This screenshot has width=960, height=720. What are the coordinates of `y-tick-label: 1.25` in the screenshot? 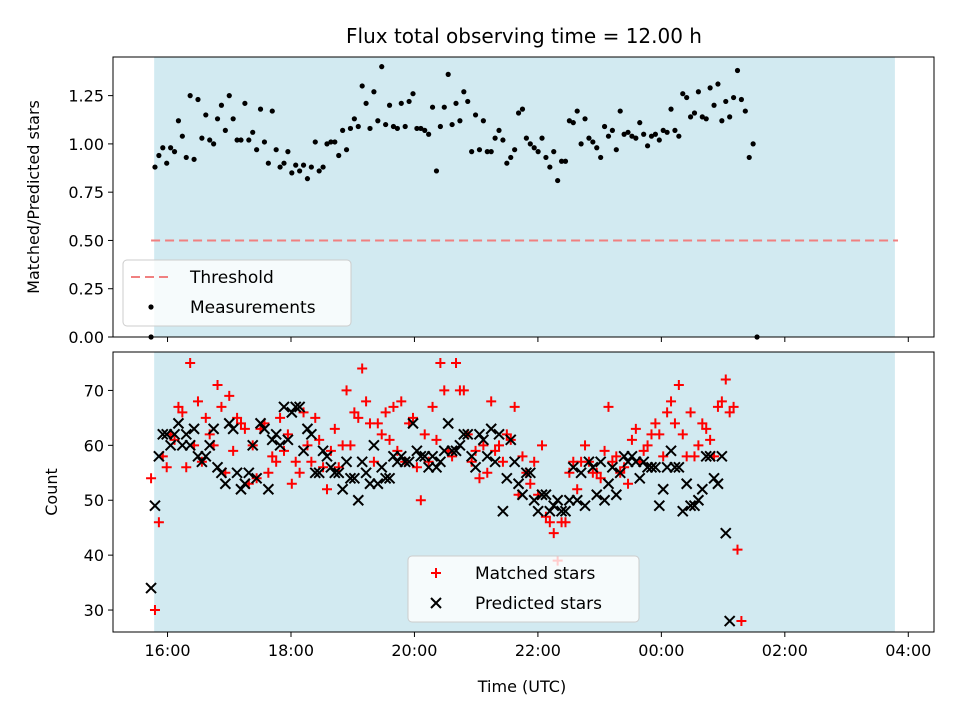 It's located at (86, 96).